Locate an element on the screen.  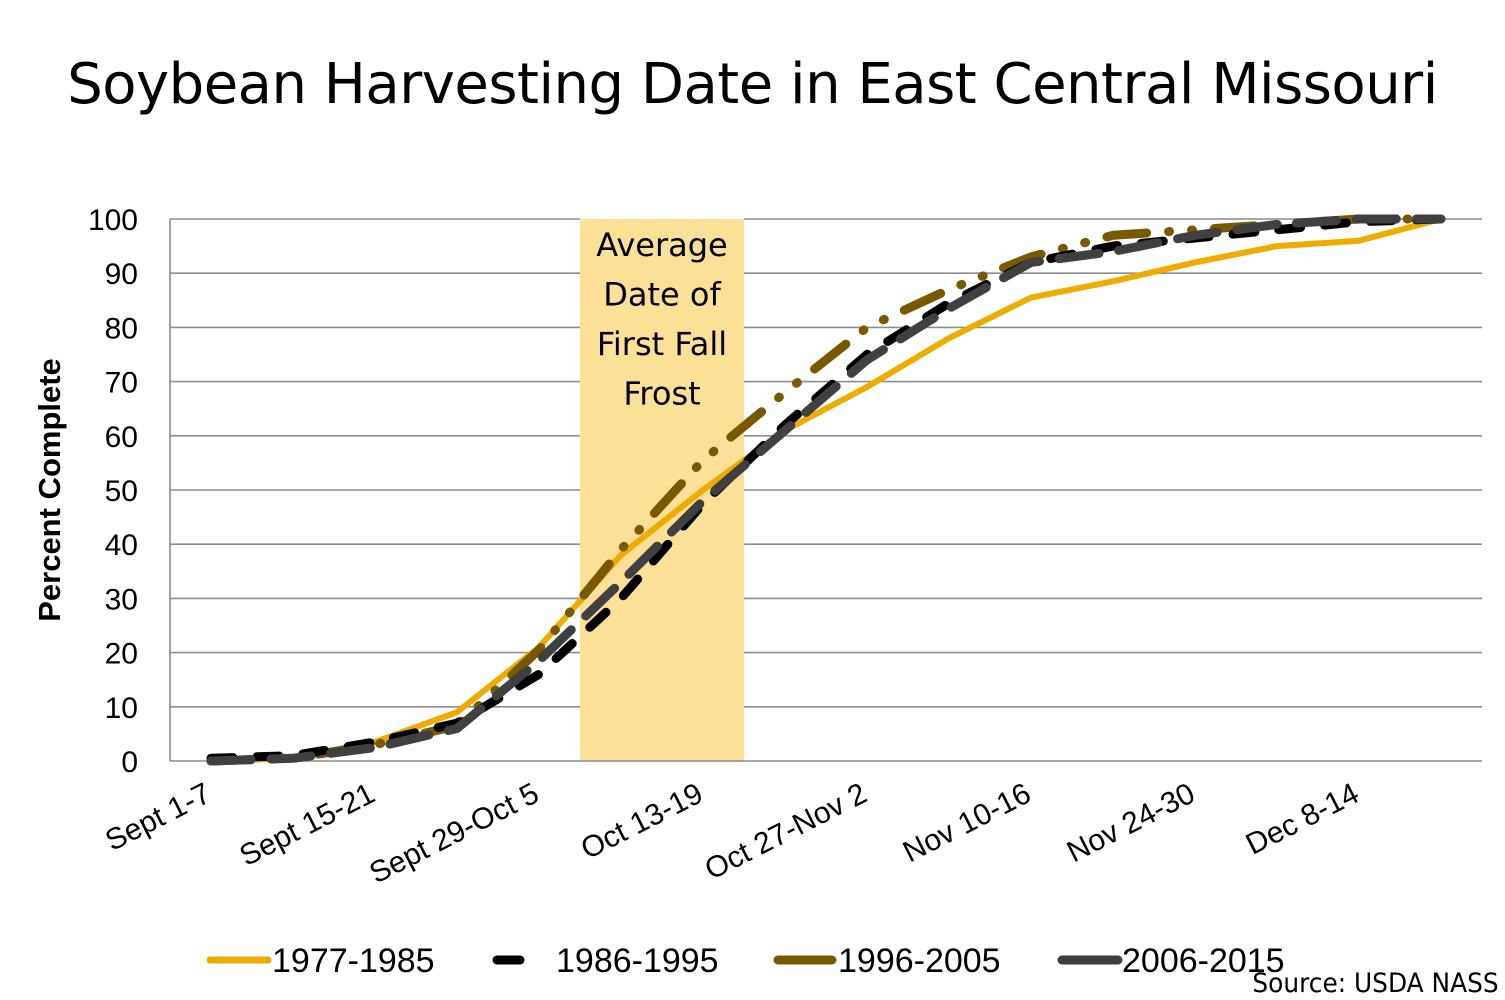
legend: 1977-1985 1986-1995 1996-2005 2006-2015 is located at coordinates (745, 961).